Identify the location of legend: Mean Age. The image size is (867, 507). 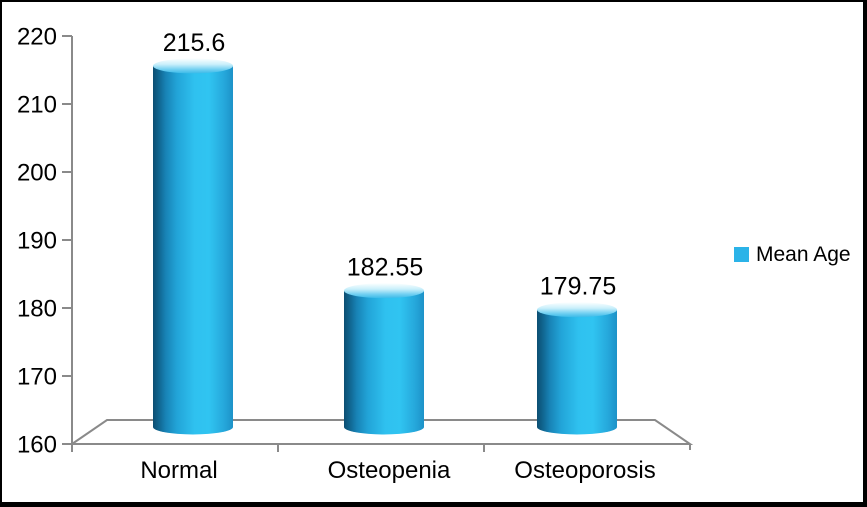
(792, 254).